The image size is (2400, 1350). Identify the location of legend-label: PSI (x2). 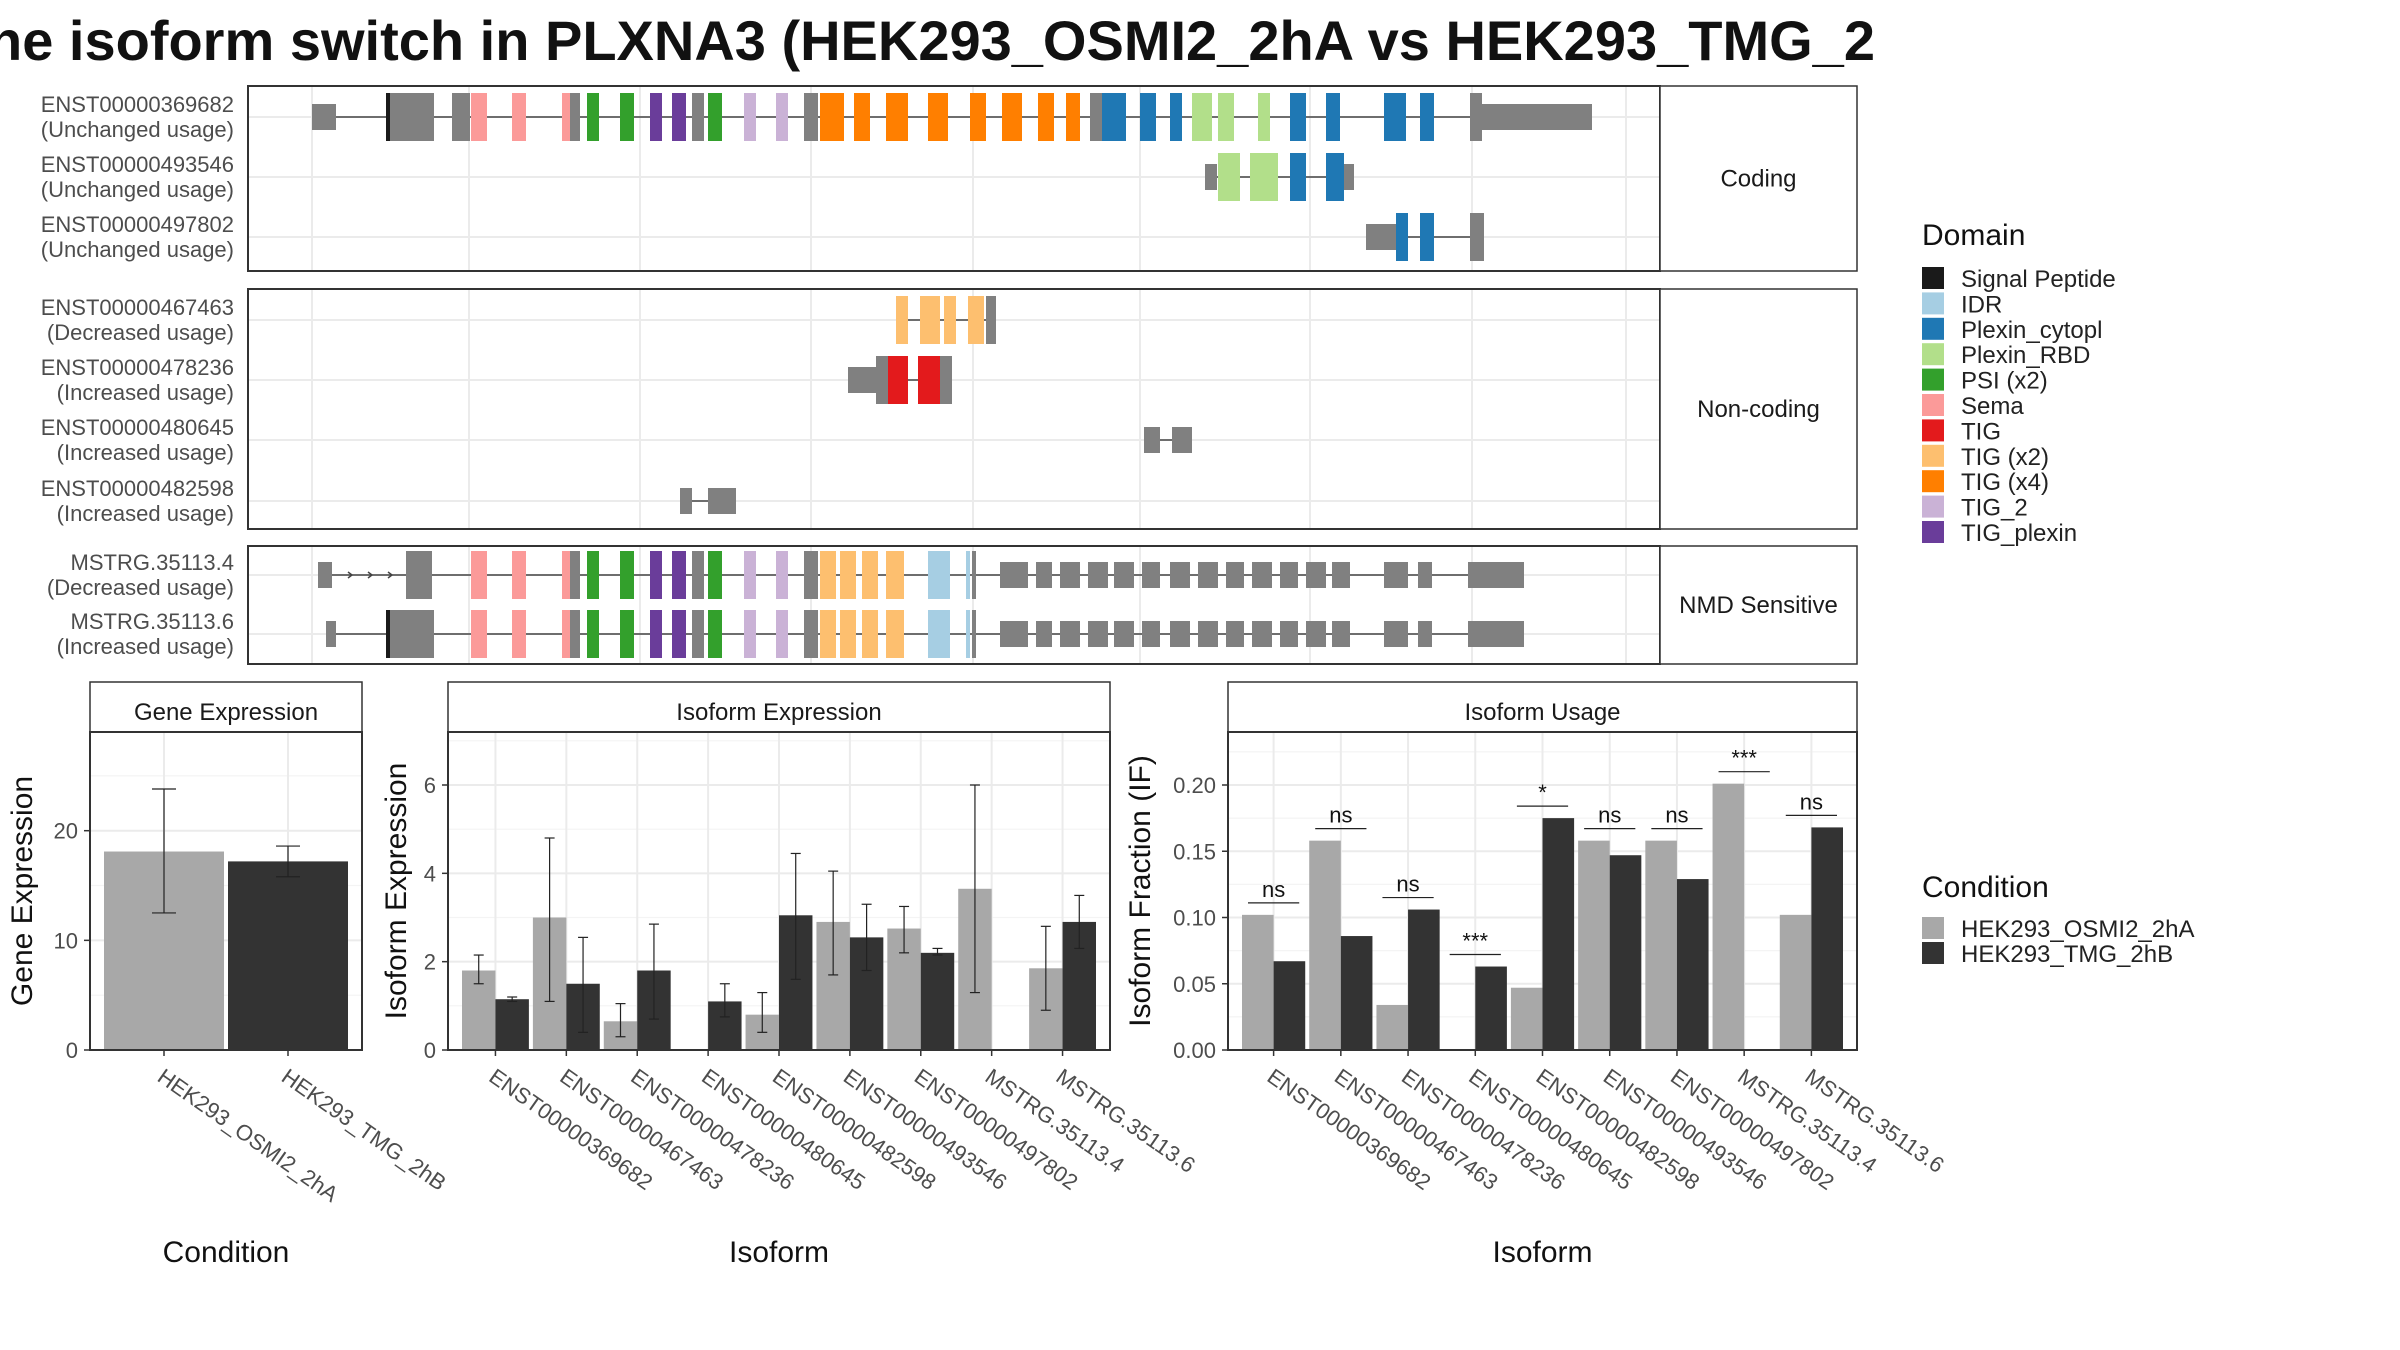
(2004, 381).